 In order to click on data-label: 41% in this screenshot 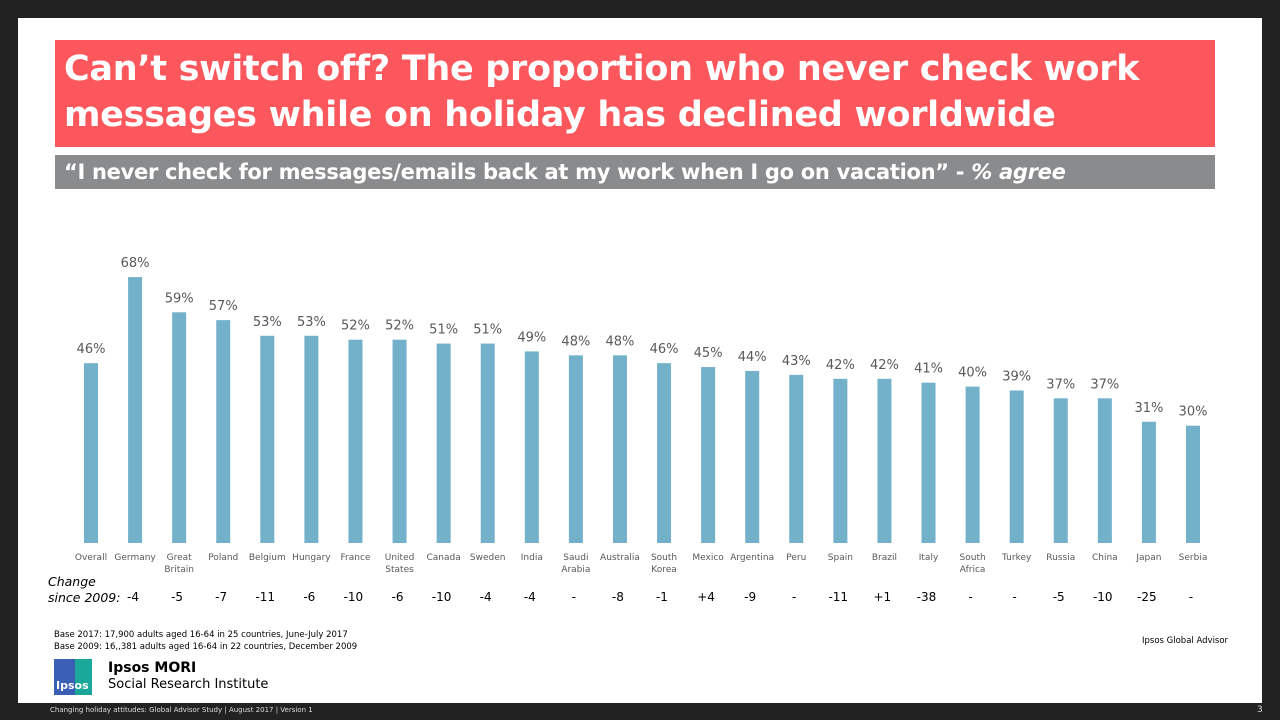, I will do `click(928, 369)`.